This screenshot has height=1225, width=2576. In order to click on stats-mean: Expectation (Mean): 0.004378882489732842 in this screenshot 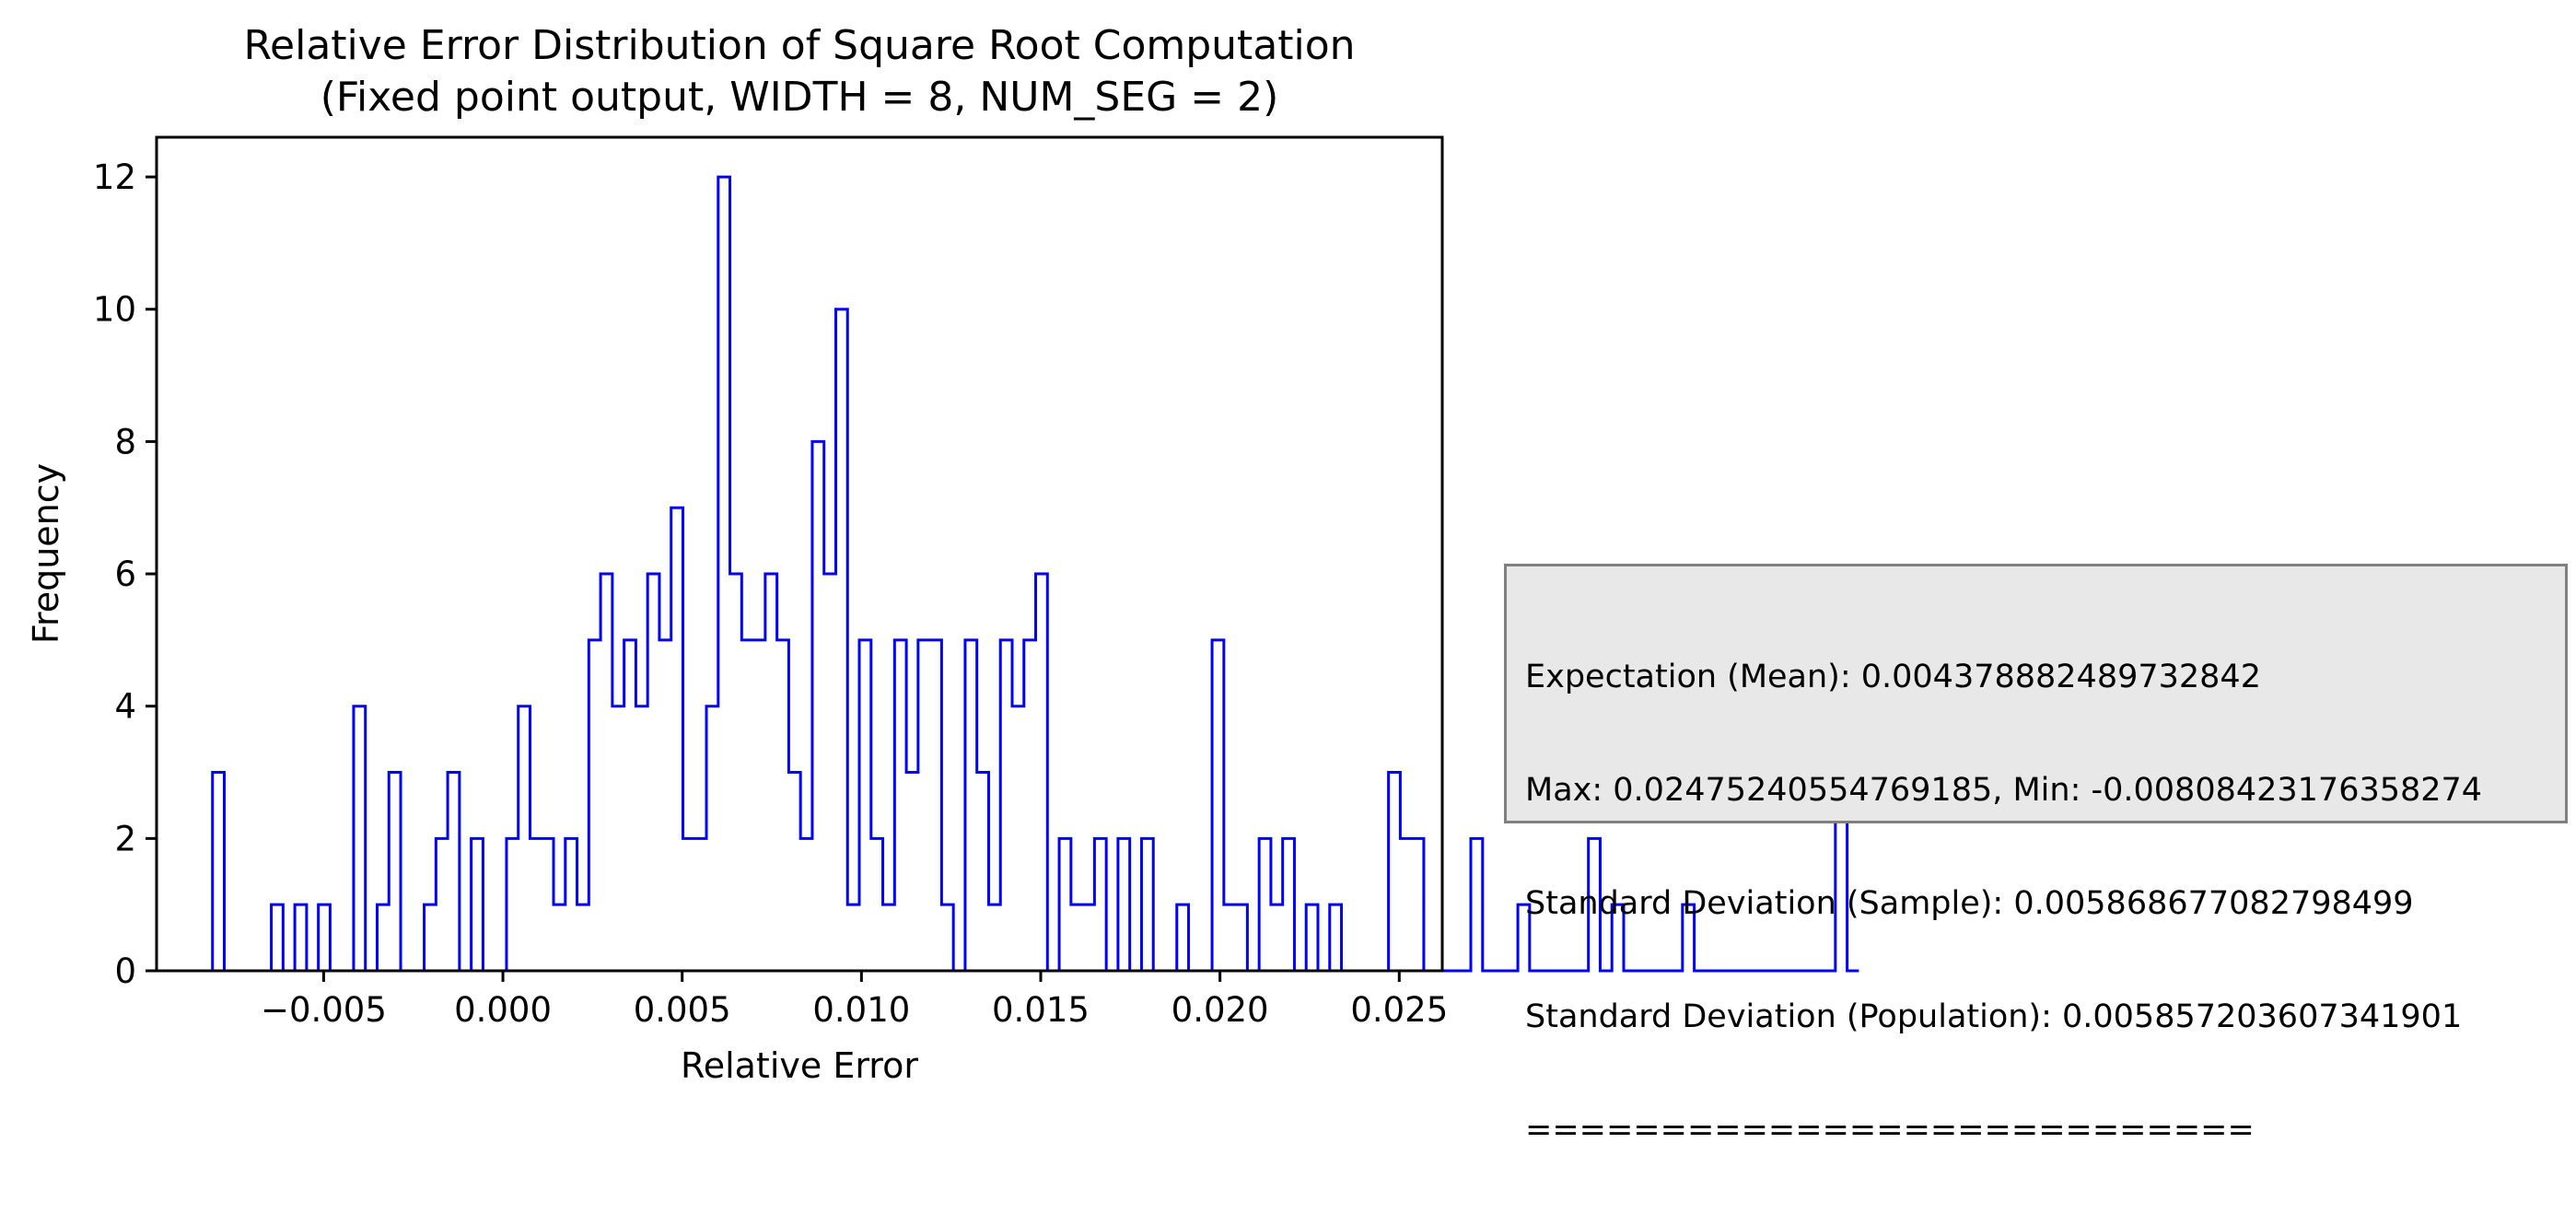, I will do `click(1893, 677)`.